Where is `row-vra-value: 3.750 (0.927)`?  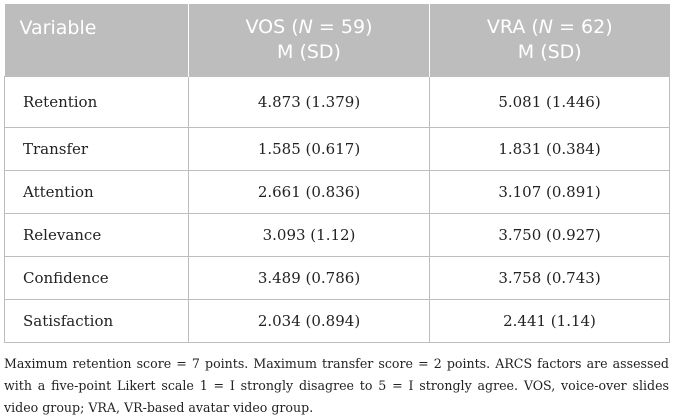 row-vra-value: 3.750 (0.927) is located at coordinates (549, 235).